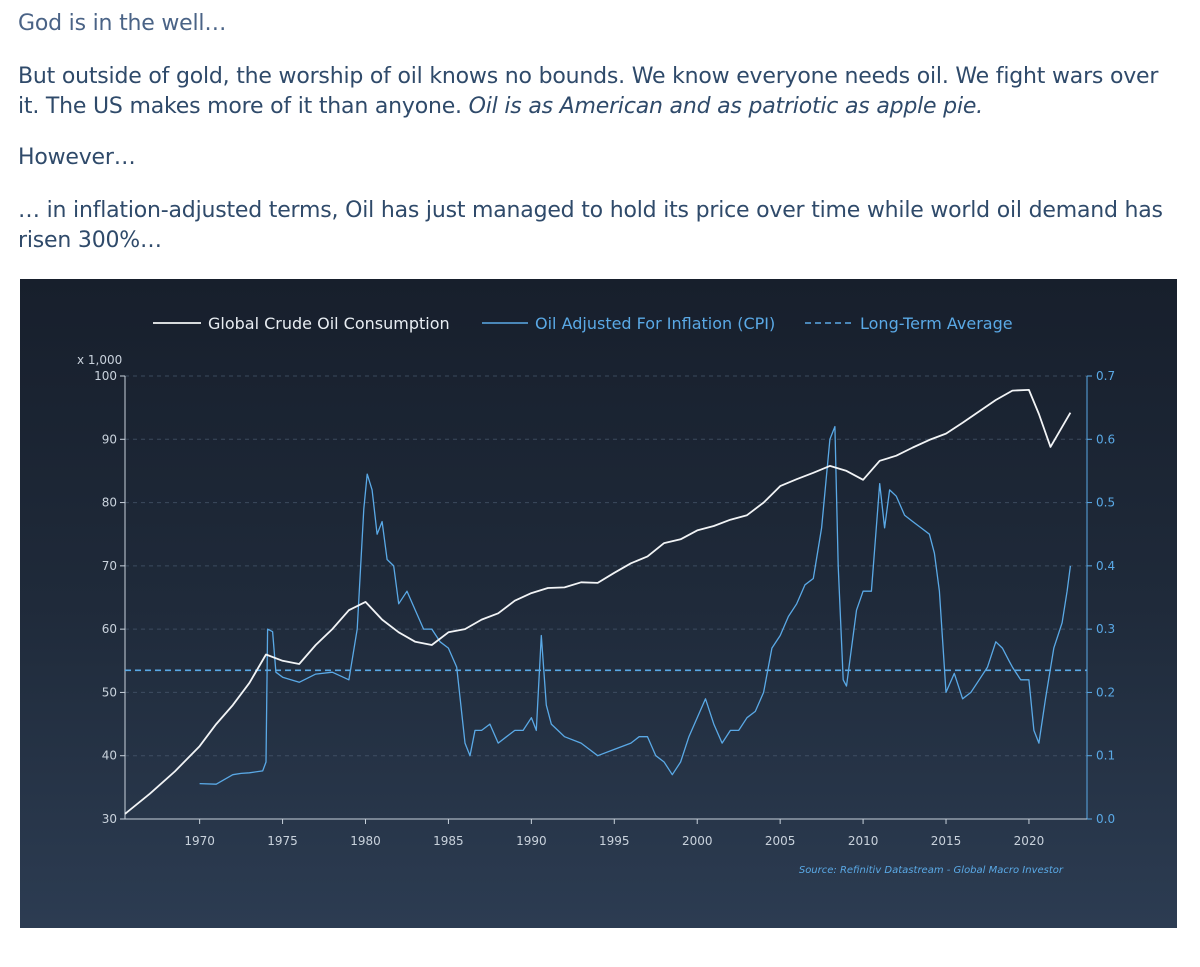  I want to click on legend-label-average: Long-Term Average, so click(936, 323).